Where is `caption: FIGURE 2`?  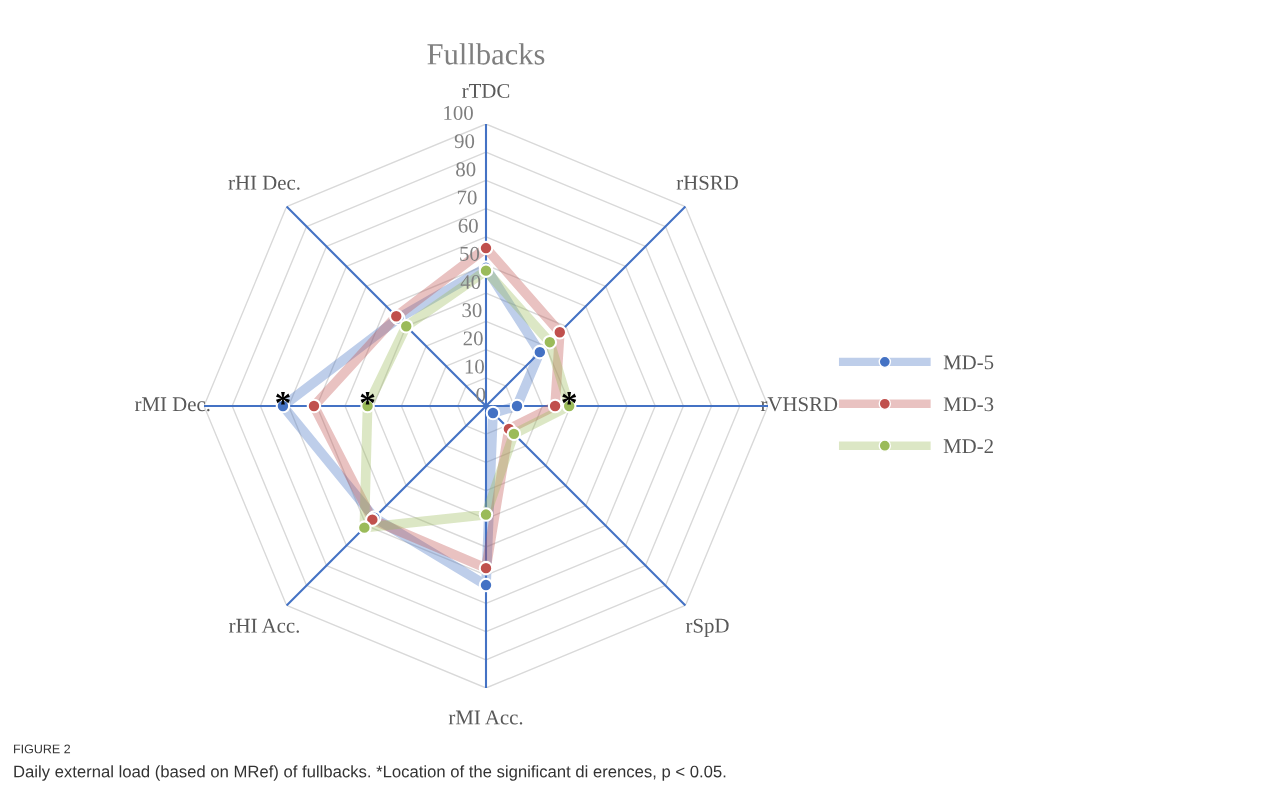 caption: FIGURE 2 is located at coordinates (42, 749).